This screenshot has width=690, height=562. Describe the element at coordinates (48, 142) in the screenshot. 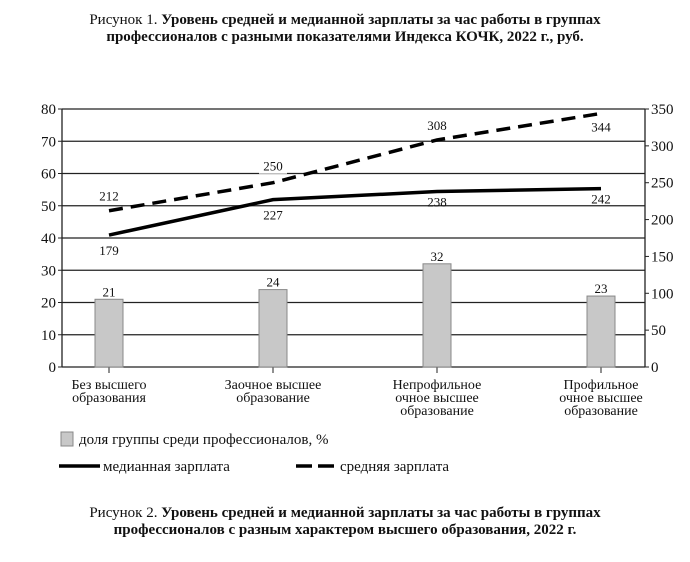

I see `y-left-tick-label: 70` at that location.